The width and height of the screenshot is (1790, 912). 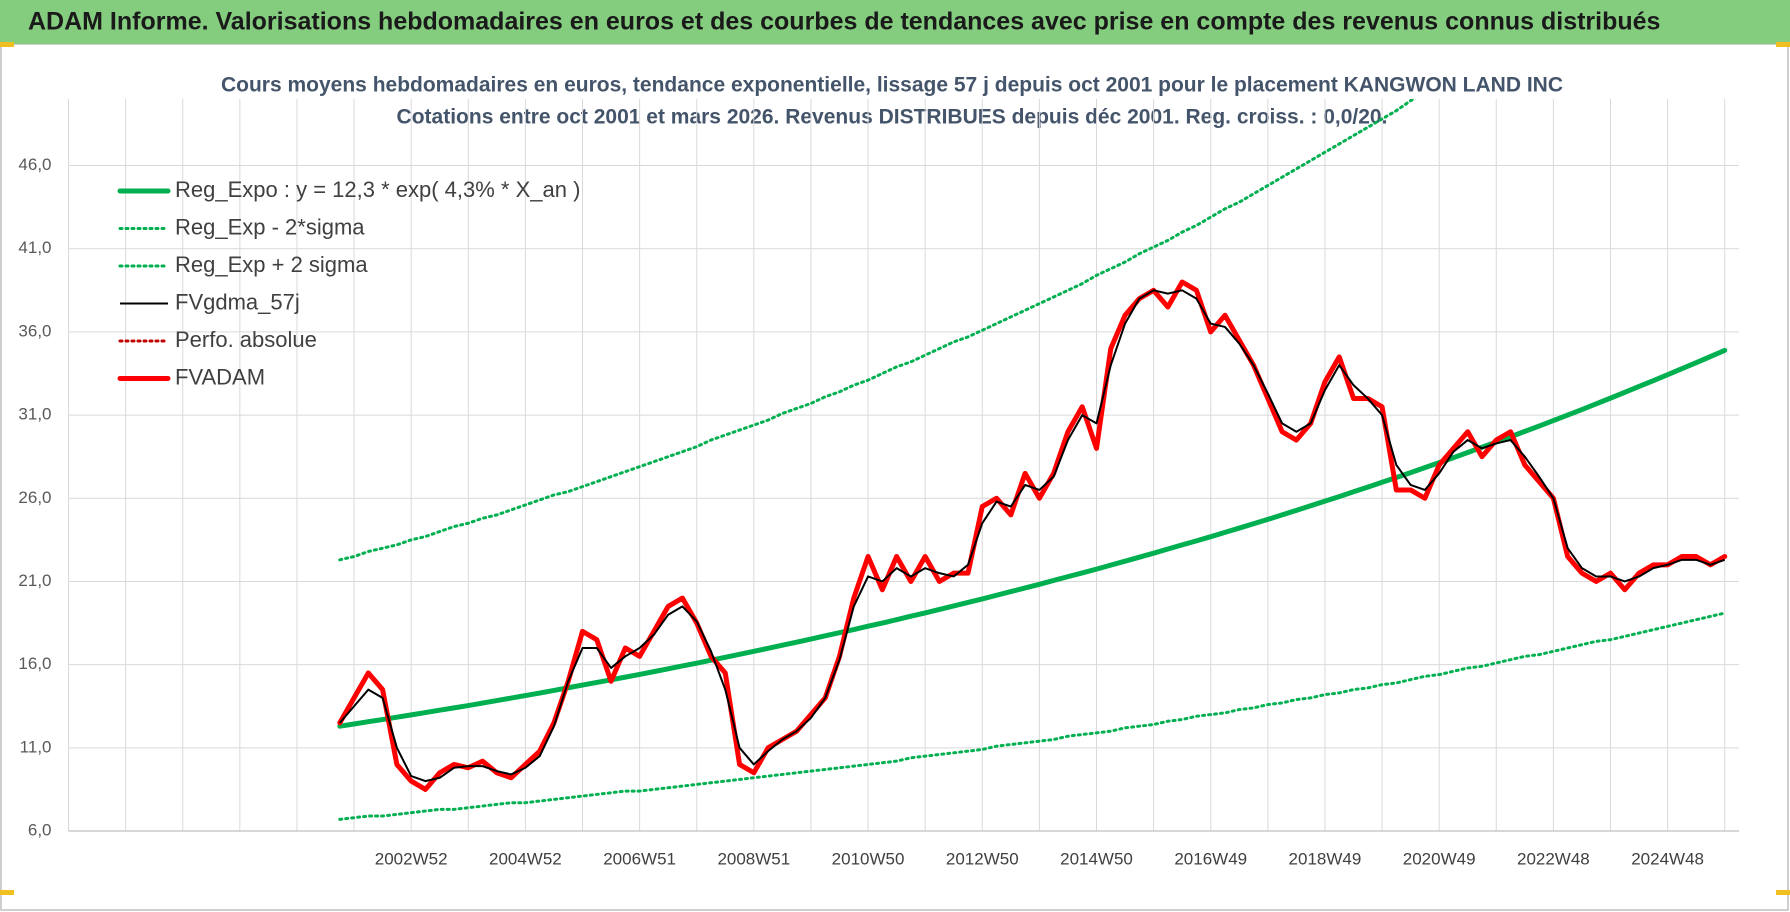 What do you see at coordinates (868, 858) in the screenshot?
I see `x-tick-label: 2010W50` at bounding box center [868, 858].